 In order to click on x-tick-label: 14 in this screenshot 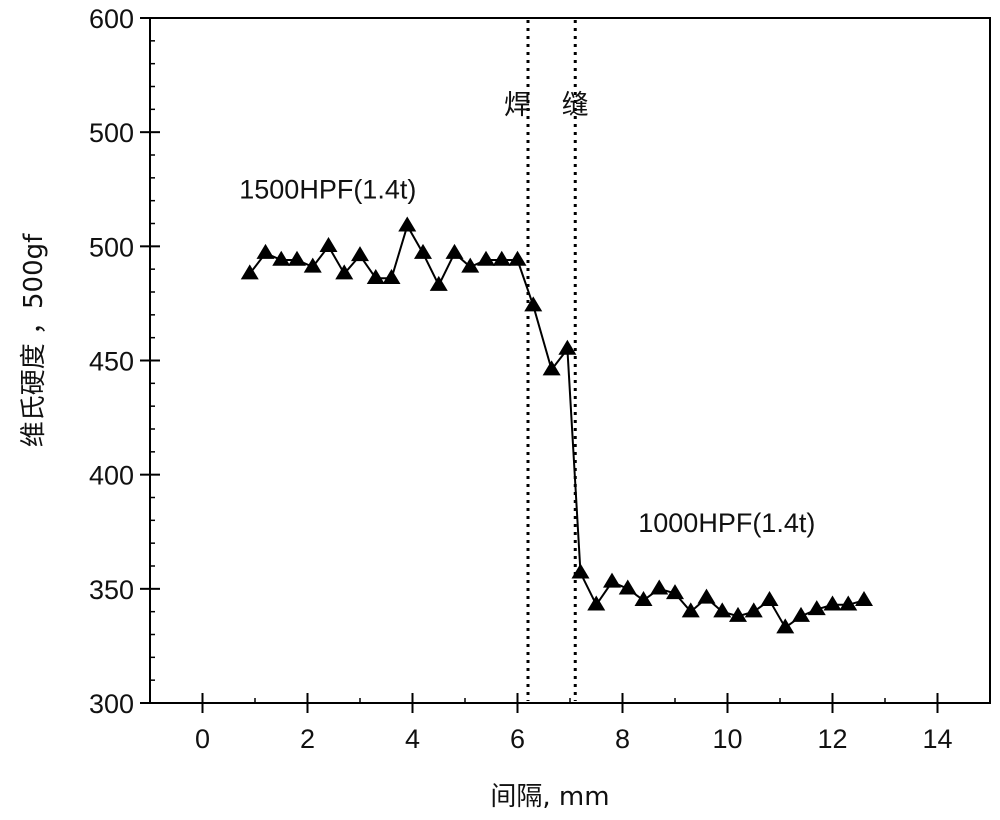, I will do `click(937, 739)`.